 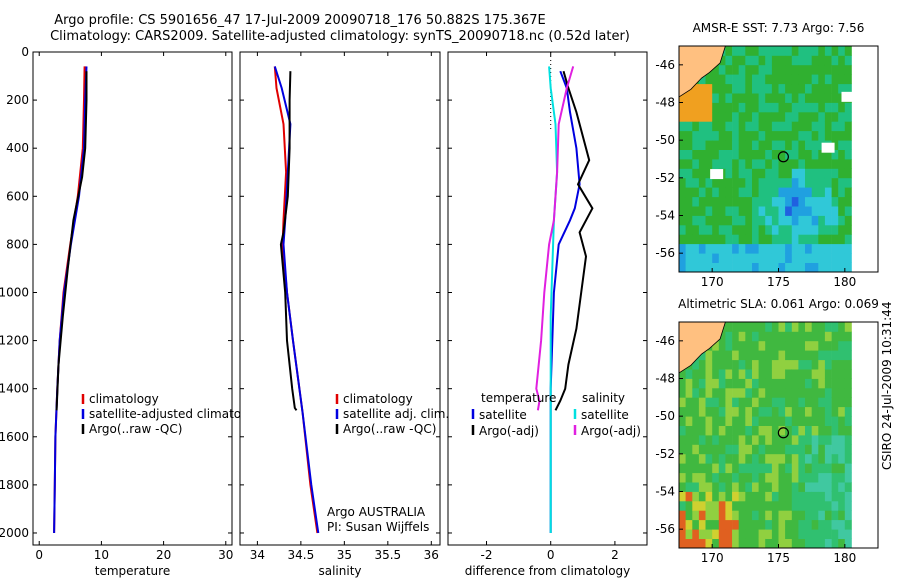 What do you see at coordinates (551, 555) in the screenshot?
I see `x-tick-label: 0` at bounding box center [551, 555].